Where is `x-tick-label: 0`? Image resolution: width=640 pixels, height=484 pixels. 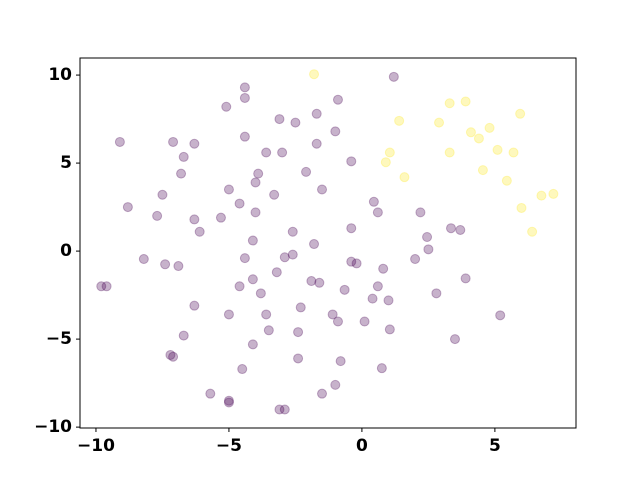 x-tick-label: 0 is located at coordinates (362, 446).